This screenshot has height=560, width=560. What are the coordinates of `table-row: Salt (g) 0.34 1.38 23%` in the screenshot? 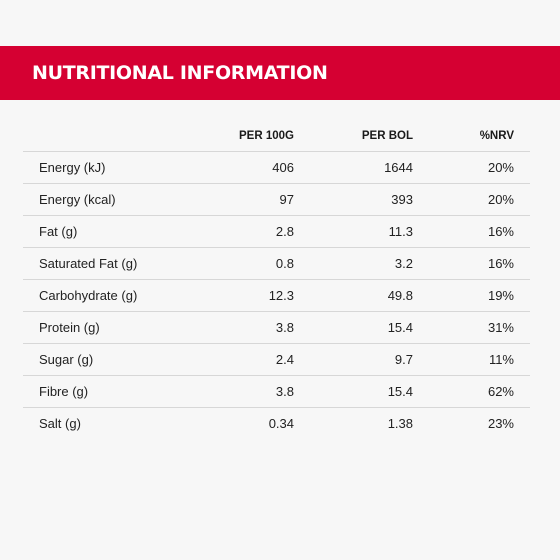 It's located at (276, 424).